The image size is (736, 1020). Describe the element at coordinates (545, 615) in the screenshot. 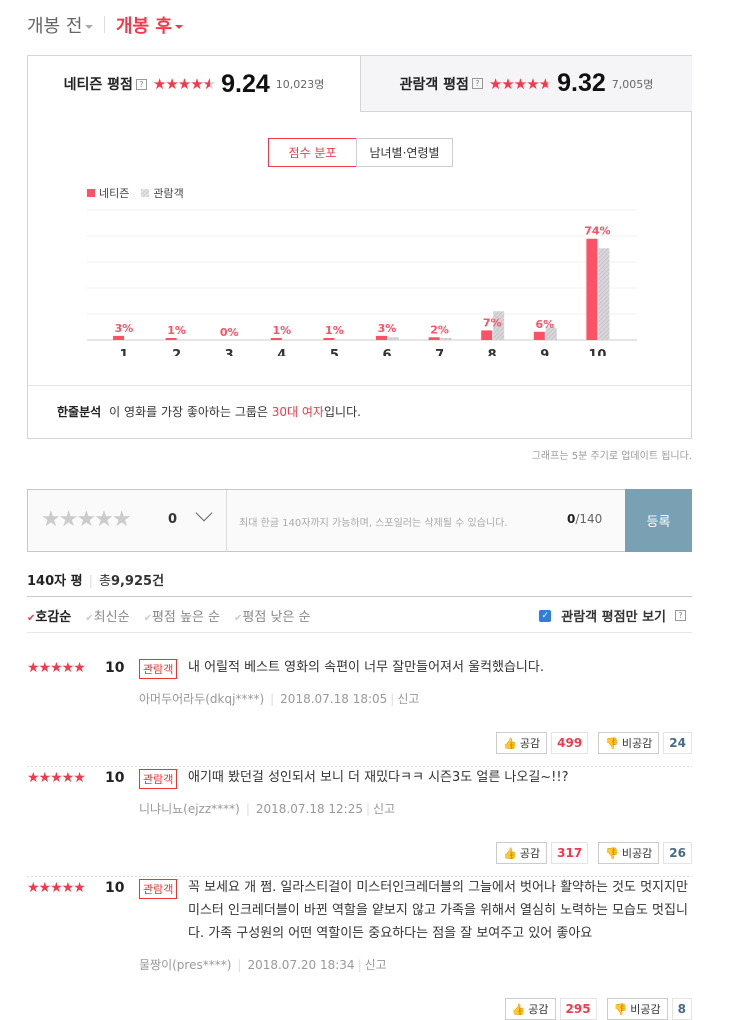

I see `checkbox-checked-icon: ✓` at that location.